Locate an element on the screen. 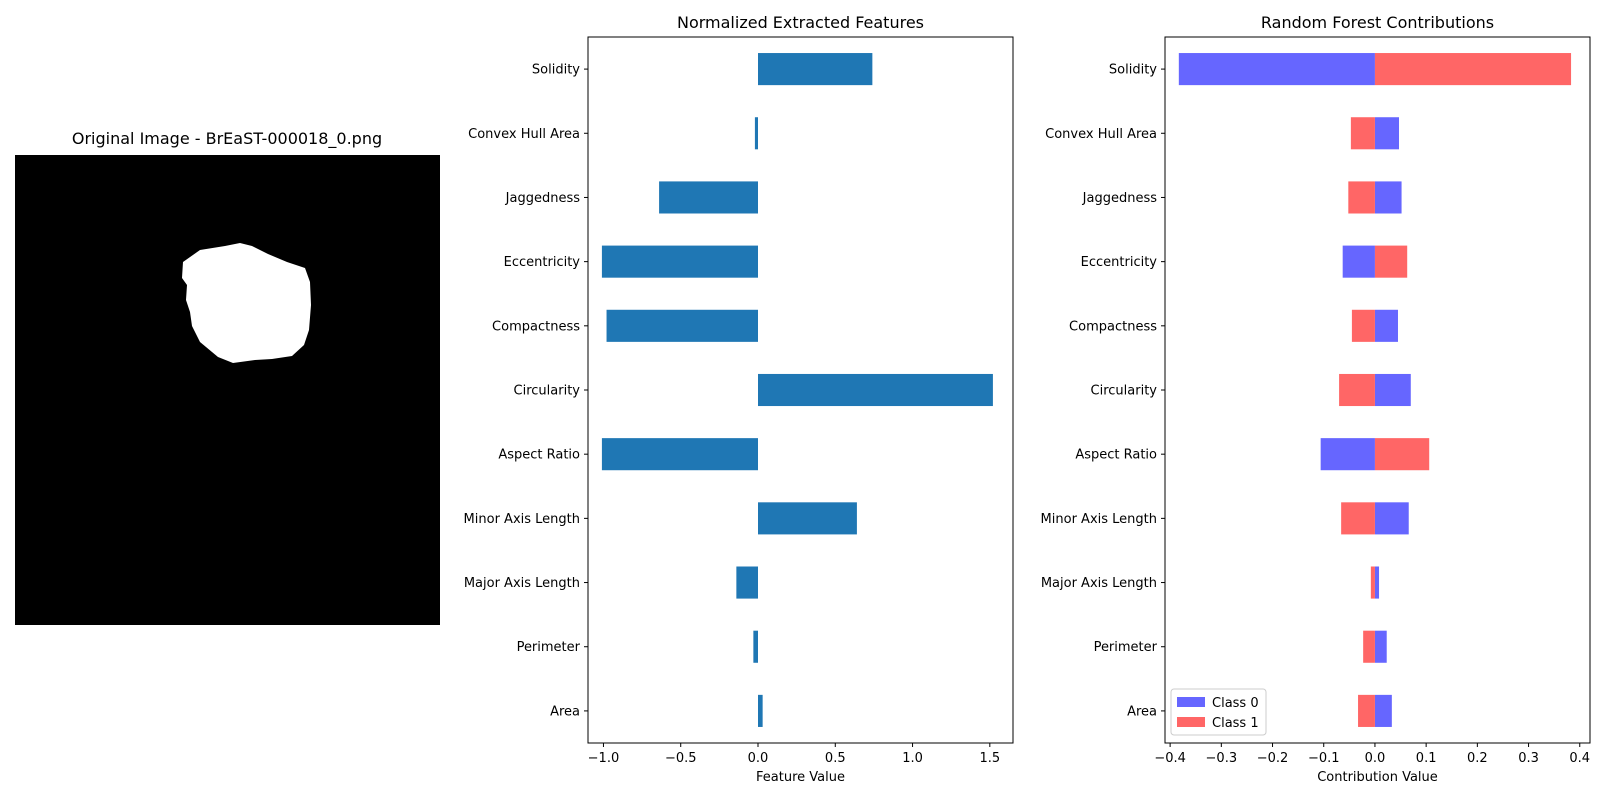 This screenshot has height=800, width=1600. x-tick-label: 0.2 is located at coordinates (1477, 758).